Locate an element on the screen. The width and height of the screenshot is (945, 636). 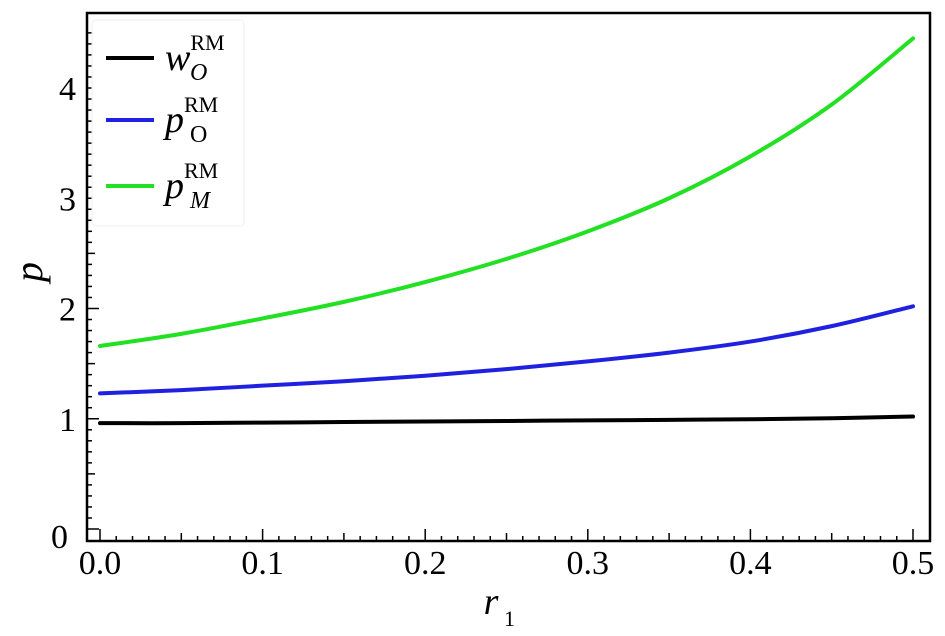
x-axis-label-subscript: 1 is located at coordinates (509, 618).